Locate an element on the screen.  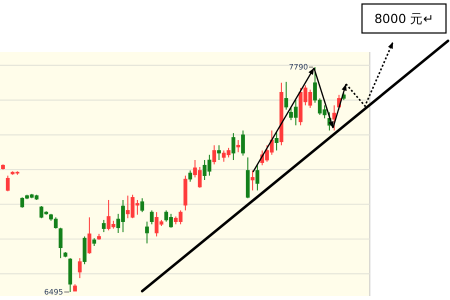
note-box: 8000 元↵ is located at coordinates (404, 18).